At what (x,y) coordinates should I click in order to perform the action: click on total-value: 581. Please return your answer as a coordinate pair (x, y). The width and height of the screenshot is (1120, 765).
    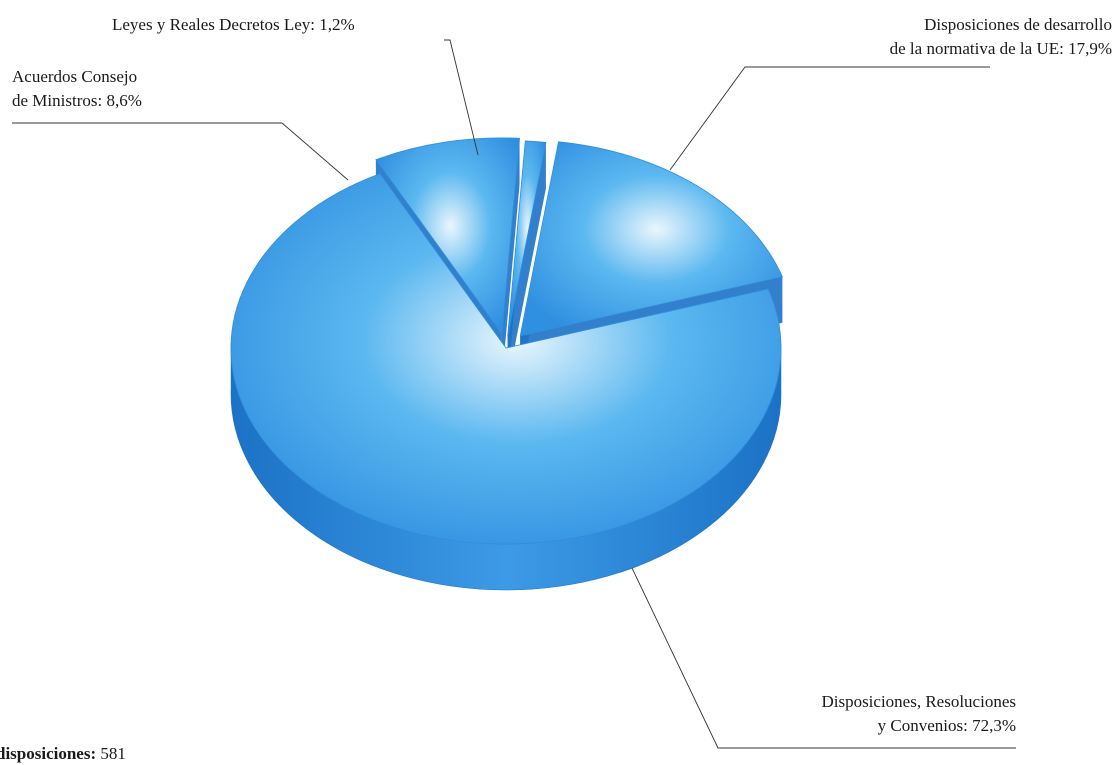
    Looking at the image, I should click on (113, 753).